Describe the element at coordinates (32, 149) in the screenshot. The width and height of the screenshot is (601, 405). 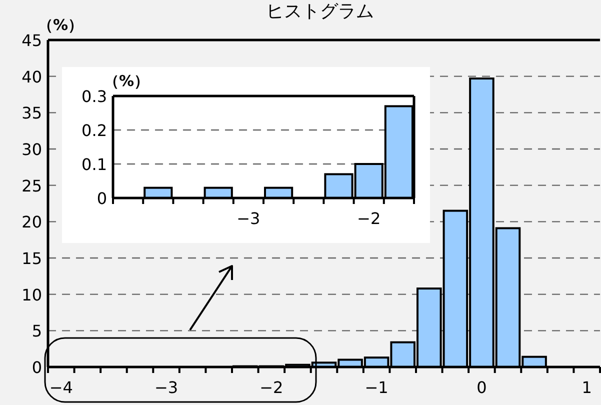
I see `y-tick-label: 30` at that location.